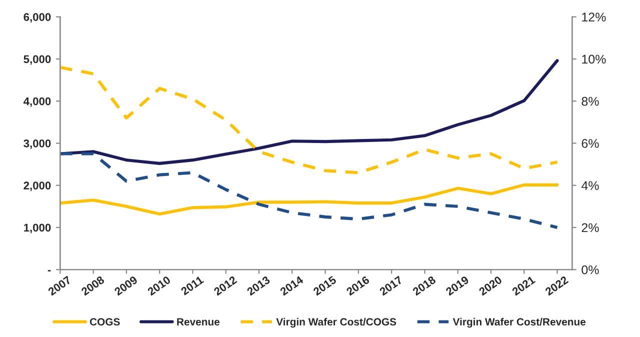 The height and width of the screenshot is (337, 640). I want to click on y2-tick-label: 12%, so click(594, 17).